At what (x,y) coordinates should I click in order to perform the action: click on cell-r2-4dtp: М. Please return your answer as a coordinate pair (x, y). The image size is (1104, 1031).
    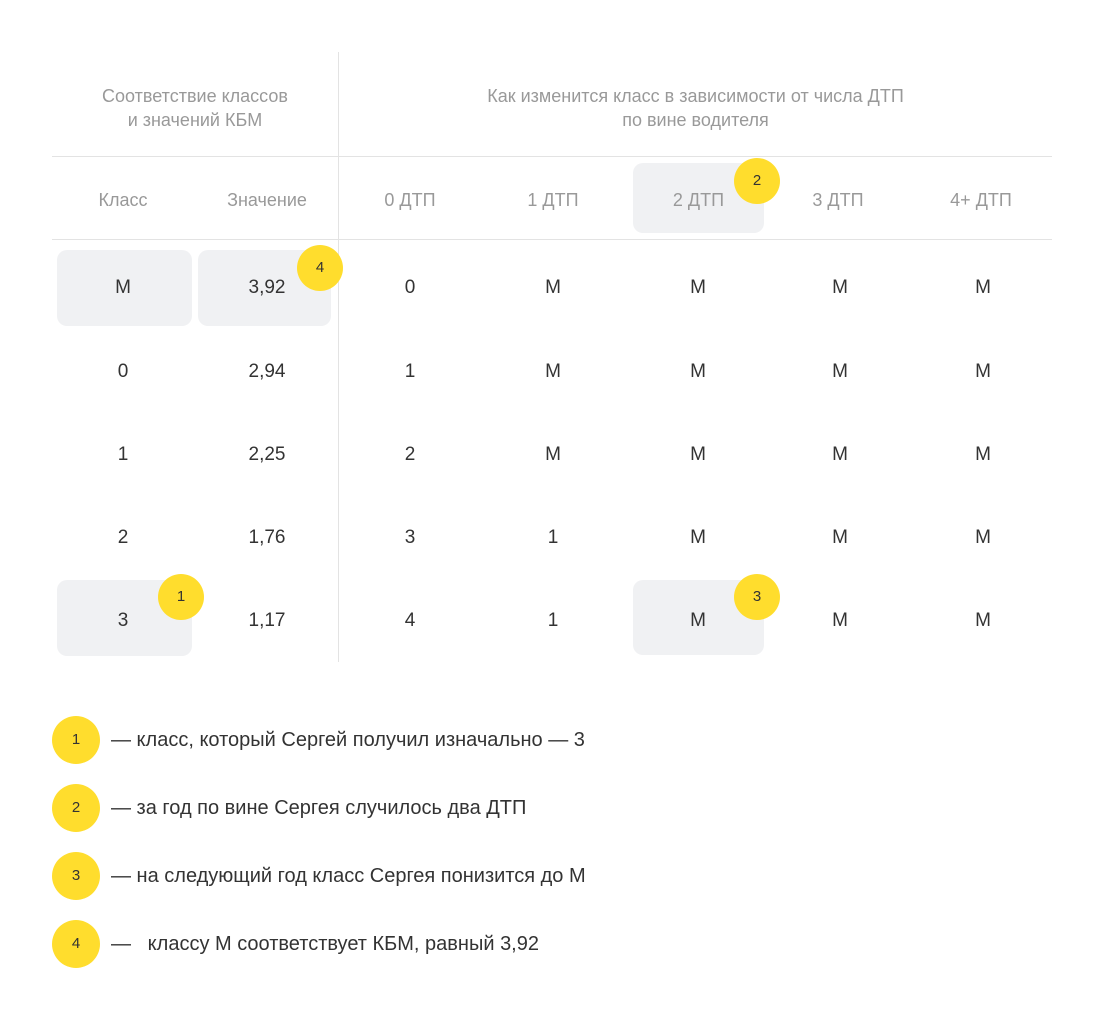
    Looking at the image, I should click on (983, 454).